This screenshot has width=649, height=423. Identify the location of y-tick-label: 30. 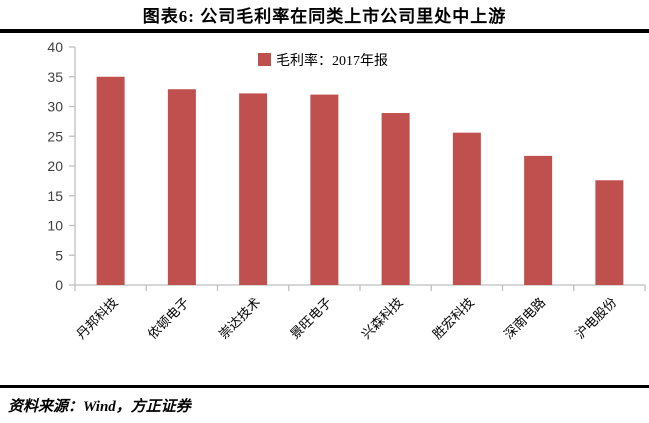
(55, 107).